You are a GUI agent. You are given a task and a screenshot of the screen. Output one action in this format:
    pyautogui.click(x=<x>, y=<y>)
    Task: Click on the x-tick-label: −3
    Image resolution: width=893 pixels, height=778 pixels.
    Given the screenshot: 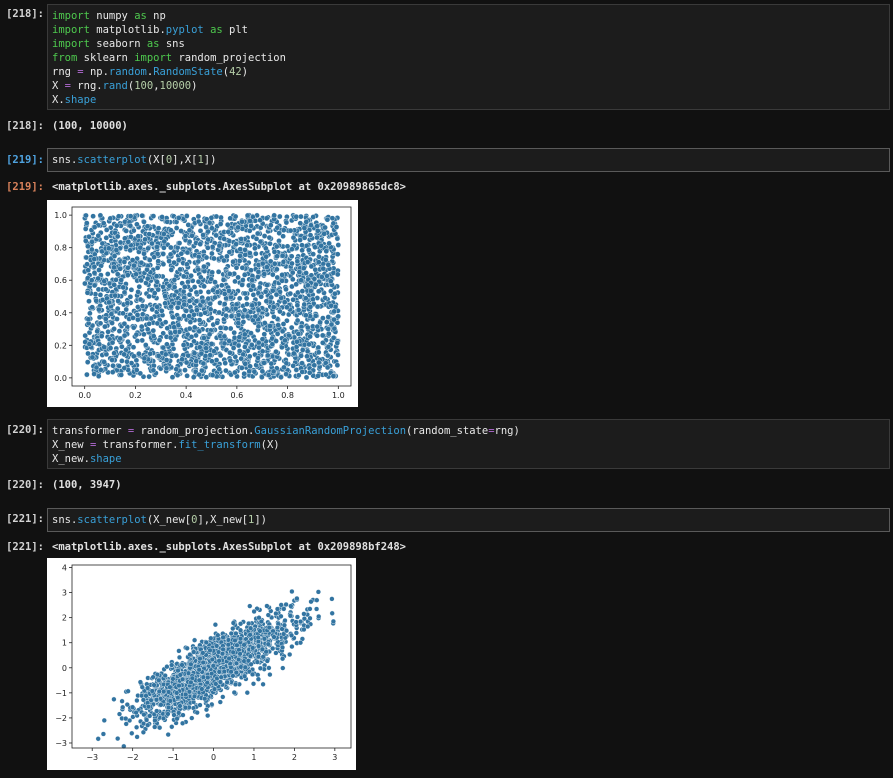 What is the action you would take?
    pyautogui.click(x=92, y=757)
    